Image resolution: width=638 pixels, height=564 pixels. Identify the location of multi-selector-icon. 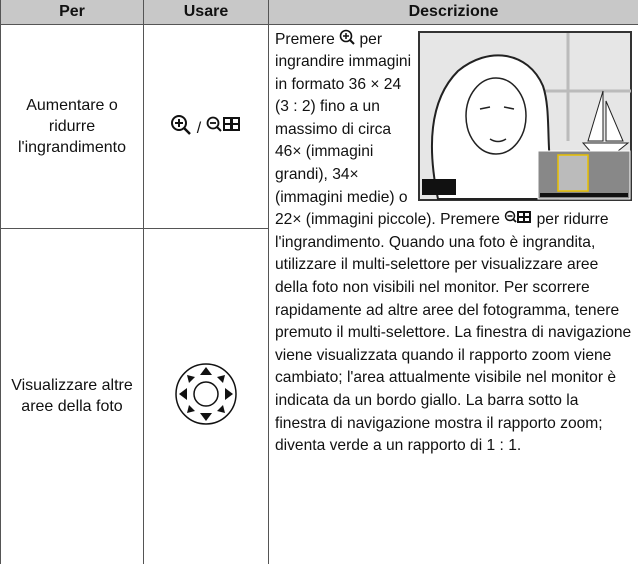
(206, 394).